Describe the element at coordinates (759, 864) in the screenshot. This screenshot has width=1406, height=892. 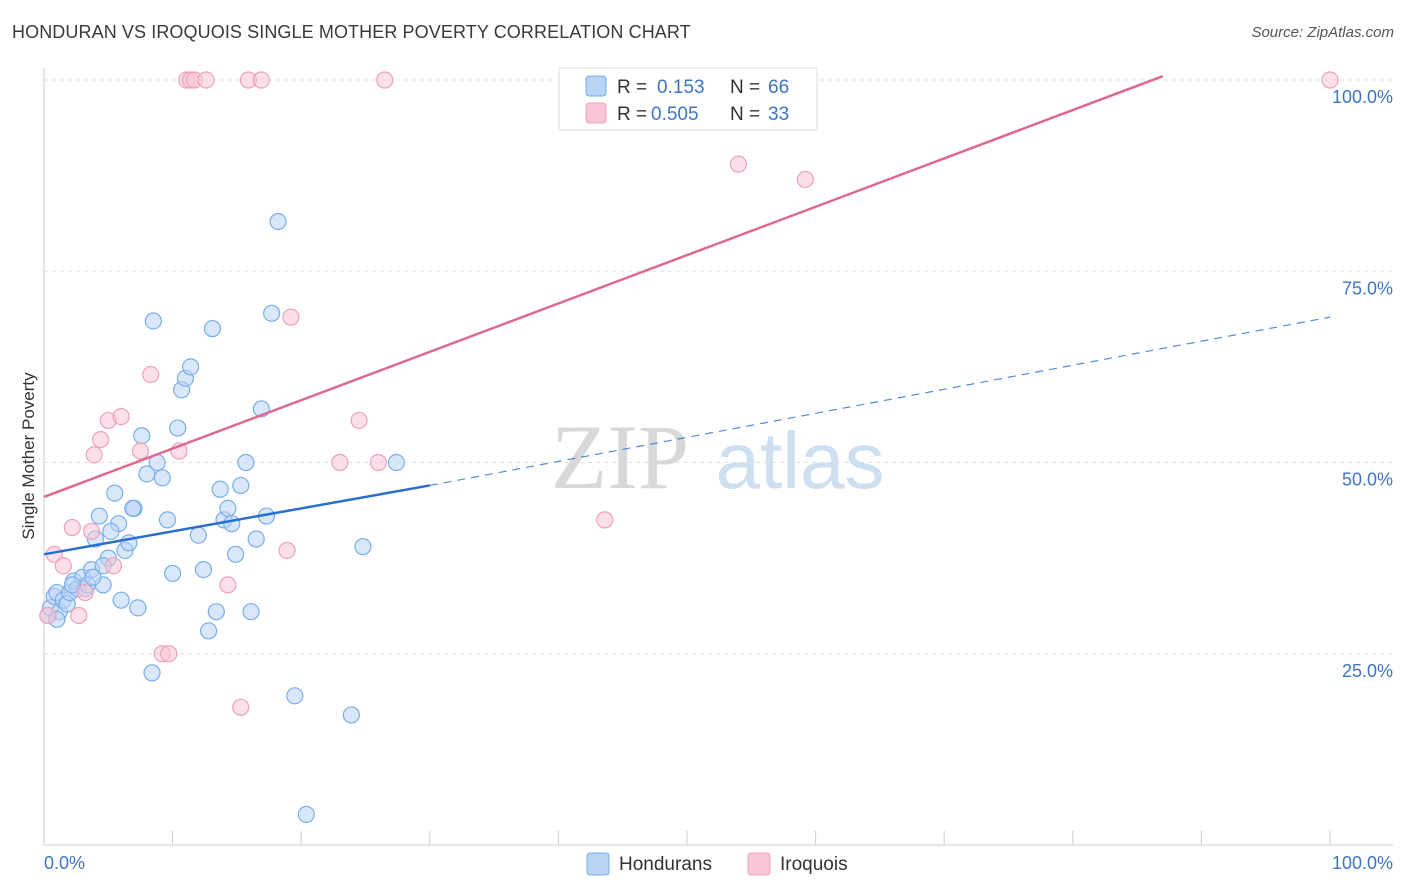
I see `bottom-legend-swatch-iroquois` at that location.